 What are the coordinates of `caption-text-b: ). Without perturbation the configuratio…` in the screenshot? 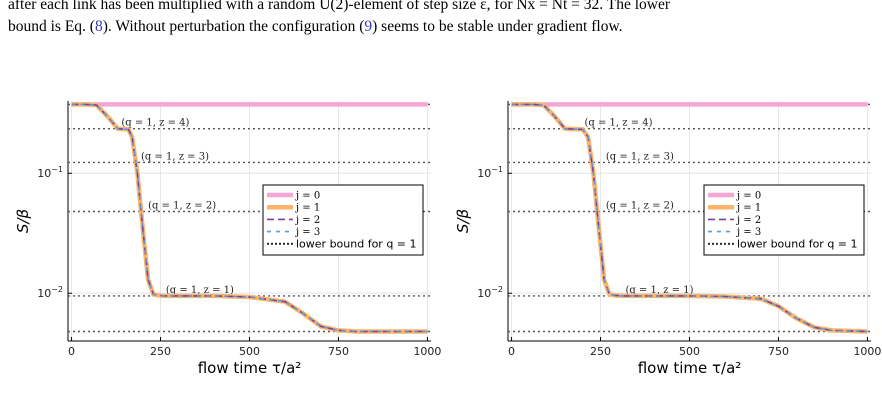 It's located at (233, 26).